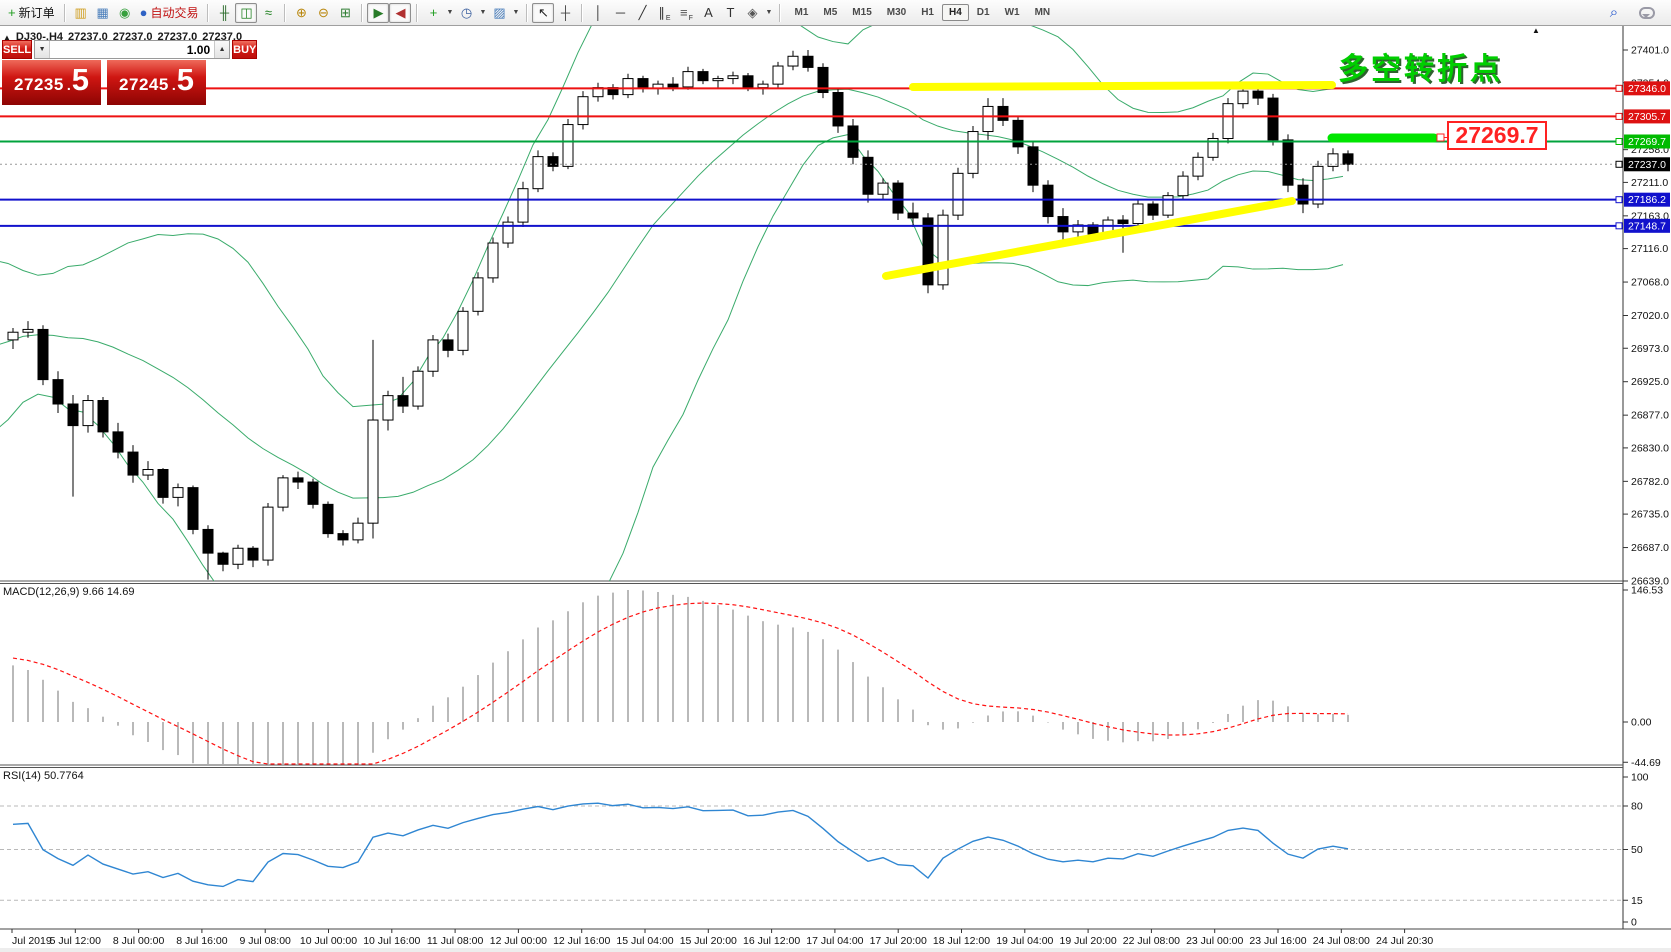 The height and width of the screenshot is (952, 1671). What do you see at coordinates (246, 12) in the screenshot?
I see `candlestick-chart-button: ◫` at bounding box center [246, 12].